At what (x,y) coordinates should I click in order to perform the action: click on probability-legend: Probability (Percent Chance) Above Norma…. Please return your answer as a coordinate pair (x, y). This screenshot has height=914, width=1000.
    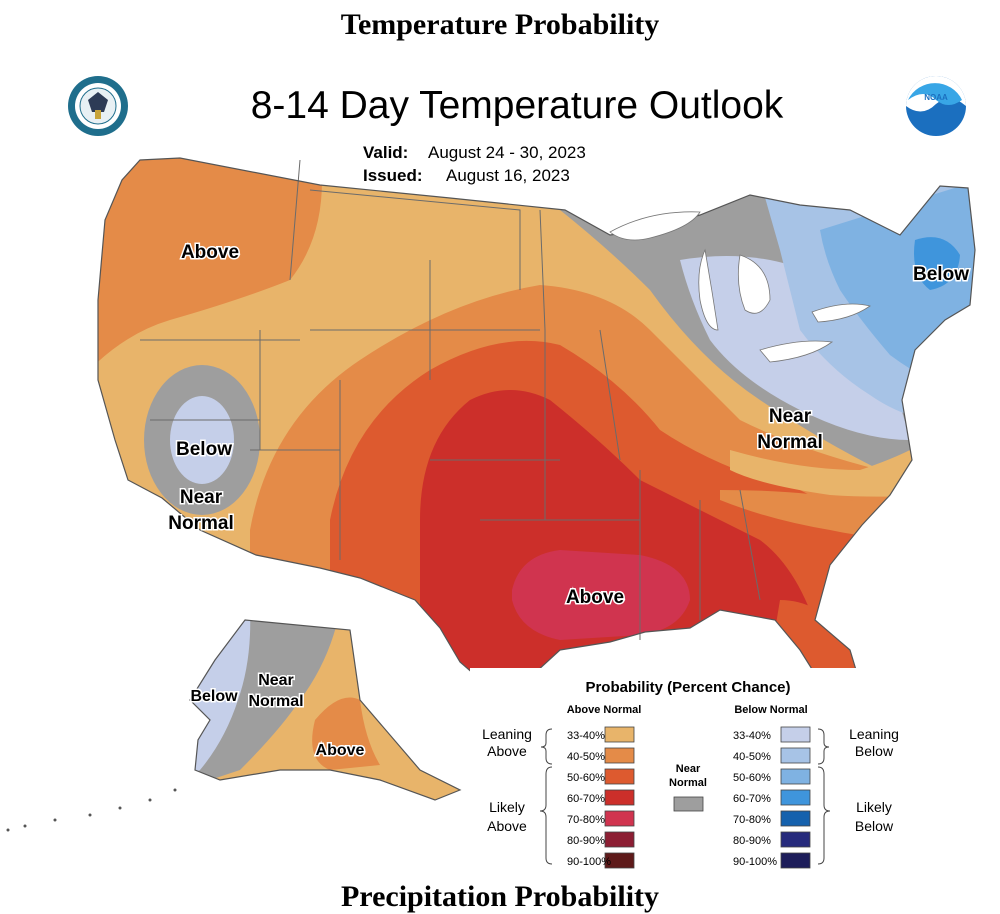
    Looking at the image, I should click on (690, 774).